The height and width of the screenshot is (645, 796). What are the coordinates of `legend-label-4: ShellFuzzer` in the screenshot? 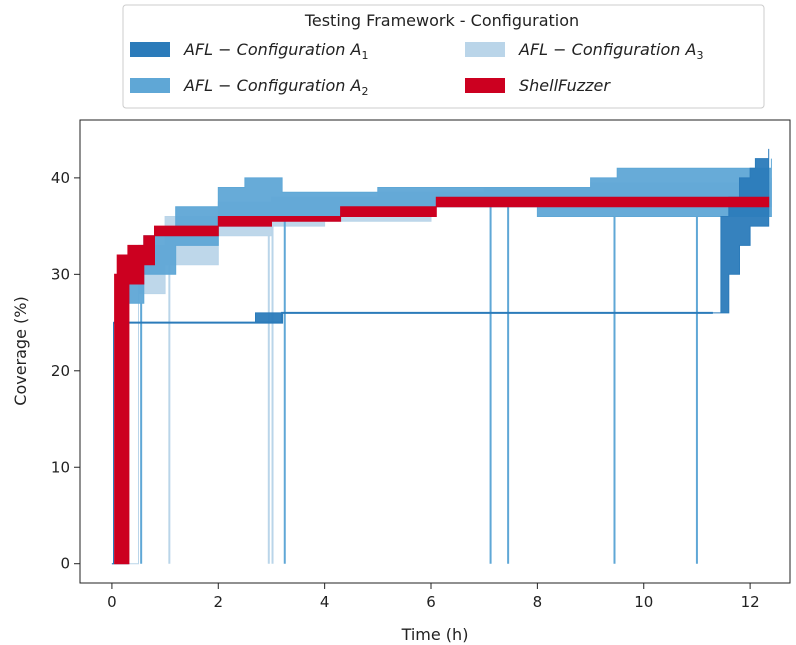 It's located at (565, 85).